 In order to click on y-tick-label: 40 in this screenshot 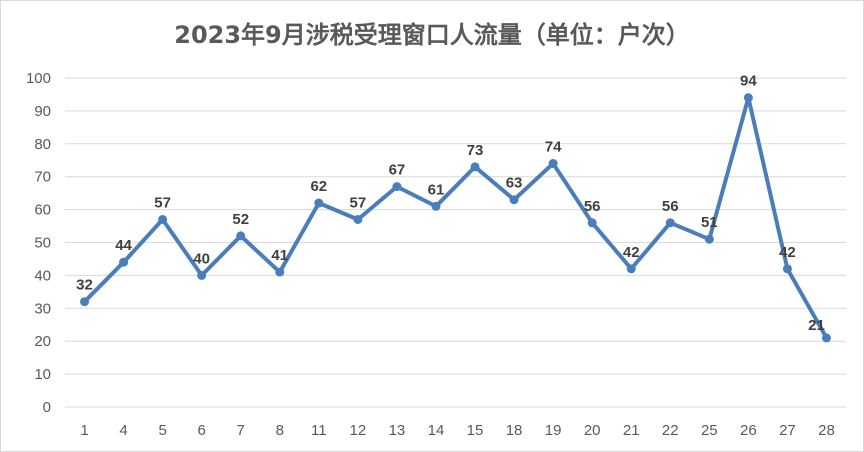, I will do `click(42, 275)`.